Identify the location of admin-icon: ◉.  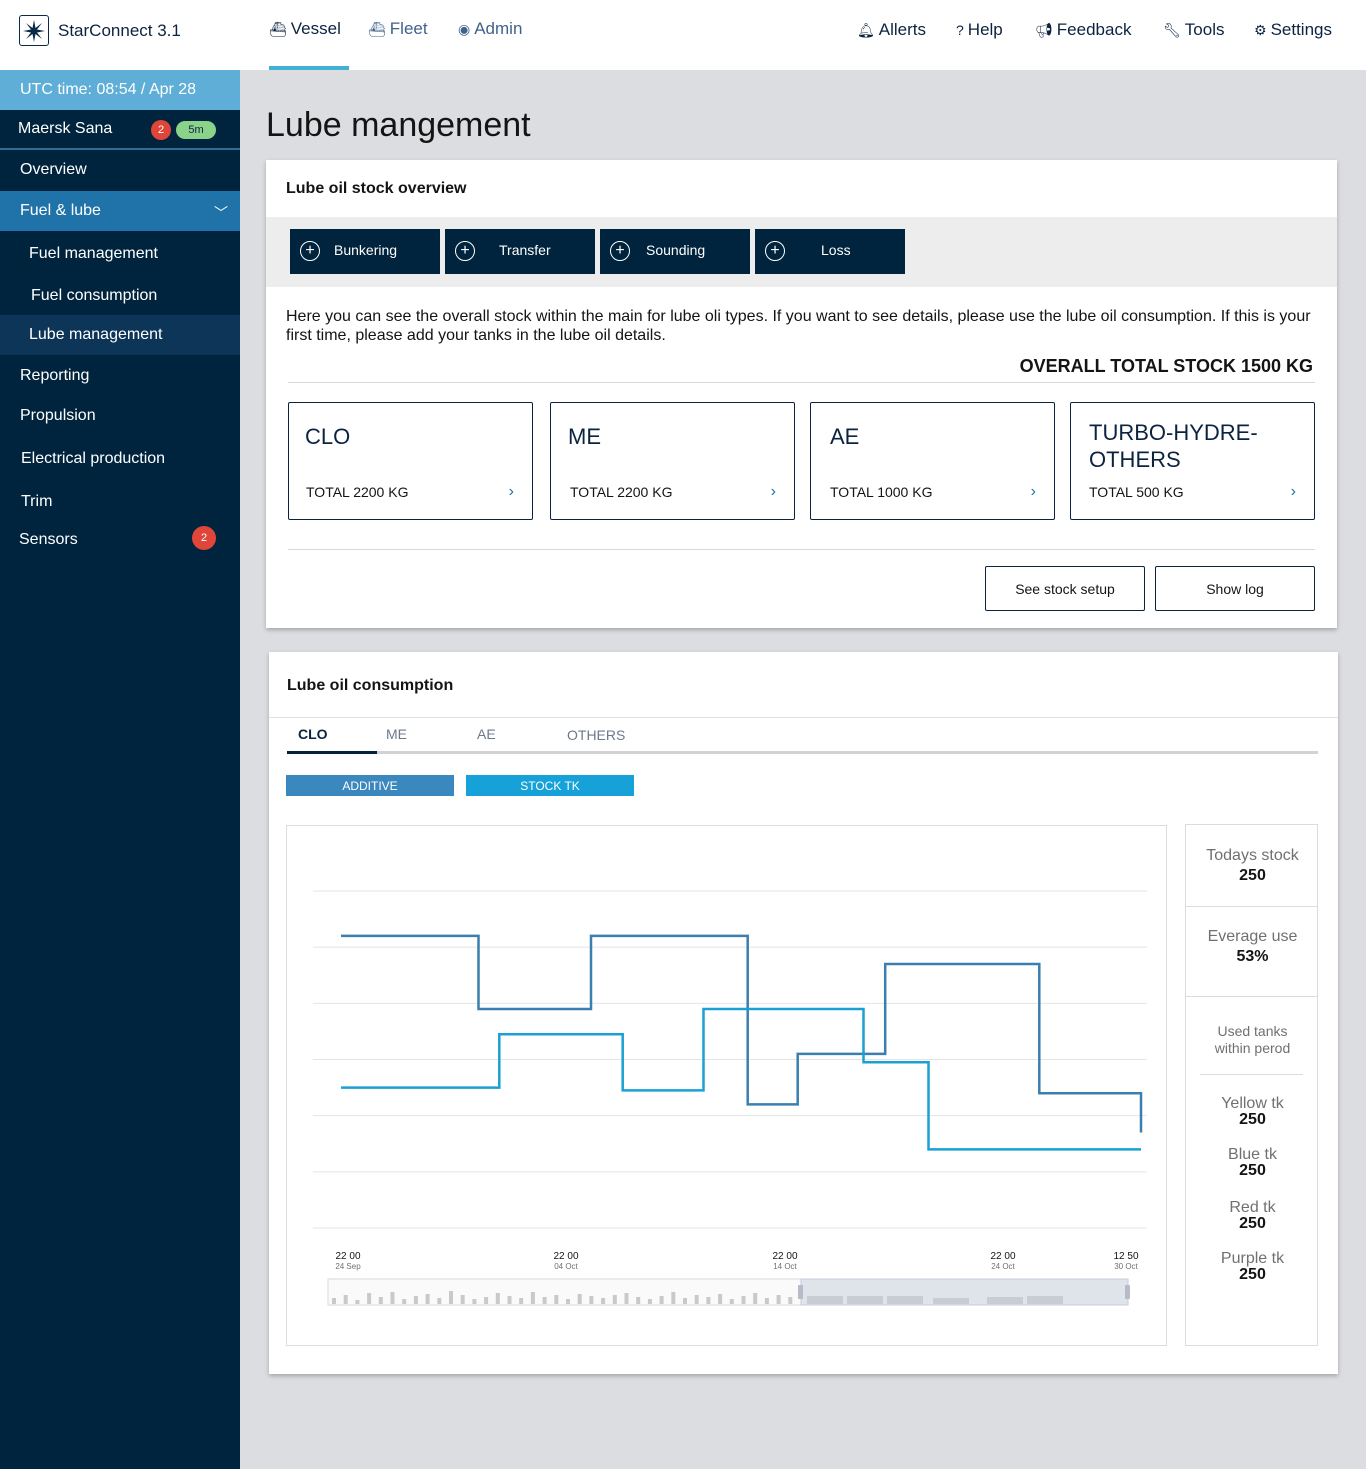
(464, 28).